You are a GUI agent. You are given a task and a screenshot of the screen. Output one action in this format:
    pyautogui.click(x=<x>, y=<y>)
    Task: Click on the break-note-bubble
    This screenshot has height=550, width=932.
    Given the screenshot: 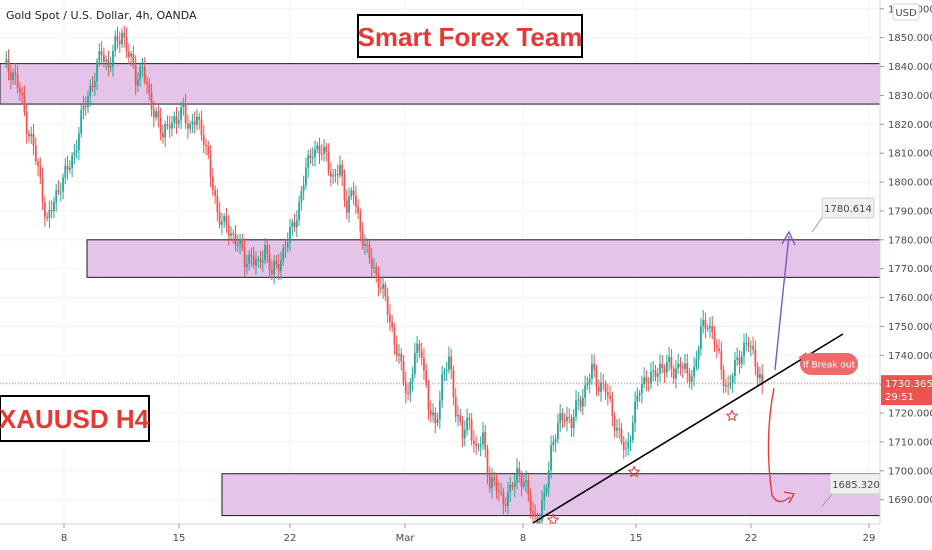 What is the action you would take?
    pyautogui.click(x=829, y=364)
    